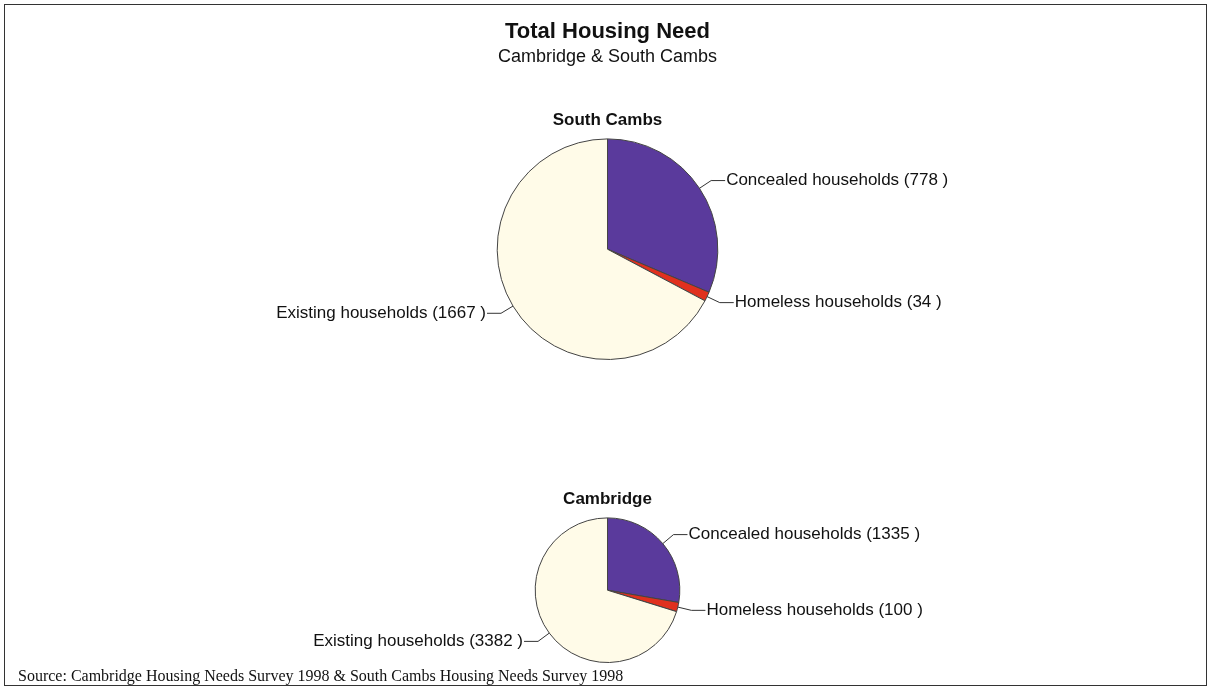  Describe the element at coordinates (607, 56) in the screenshot. I see `text: Cambridge & South Cambs` at that location.